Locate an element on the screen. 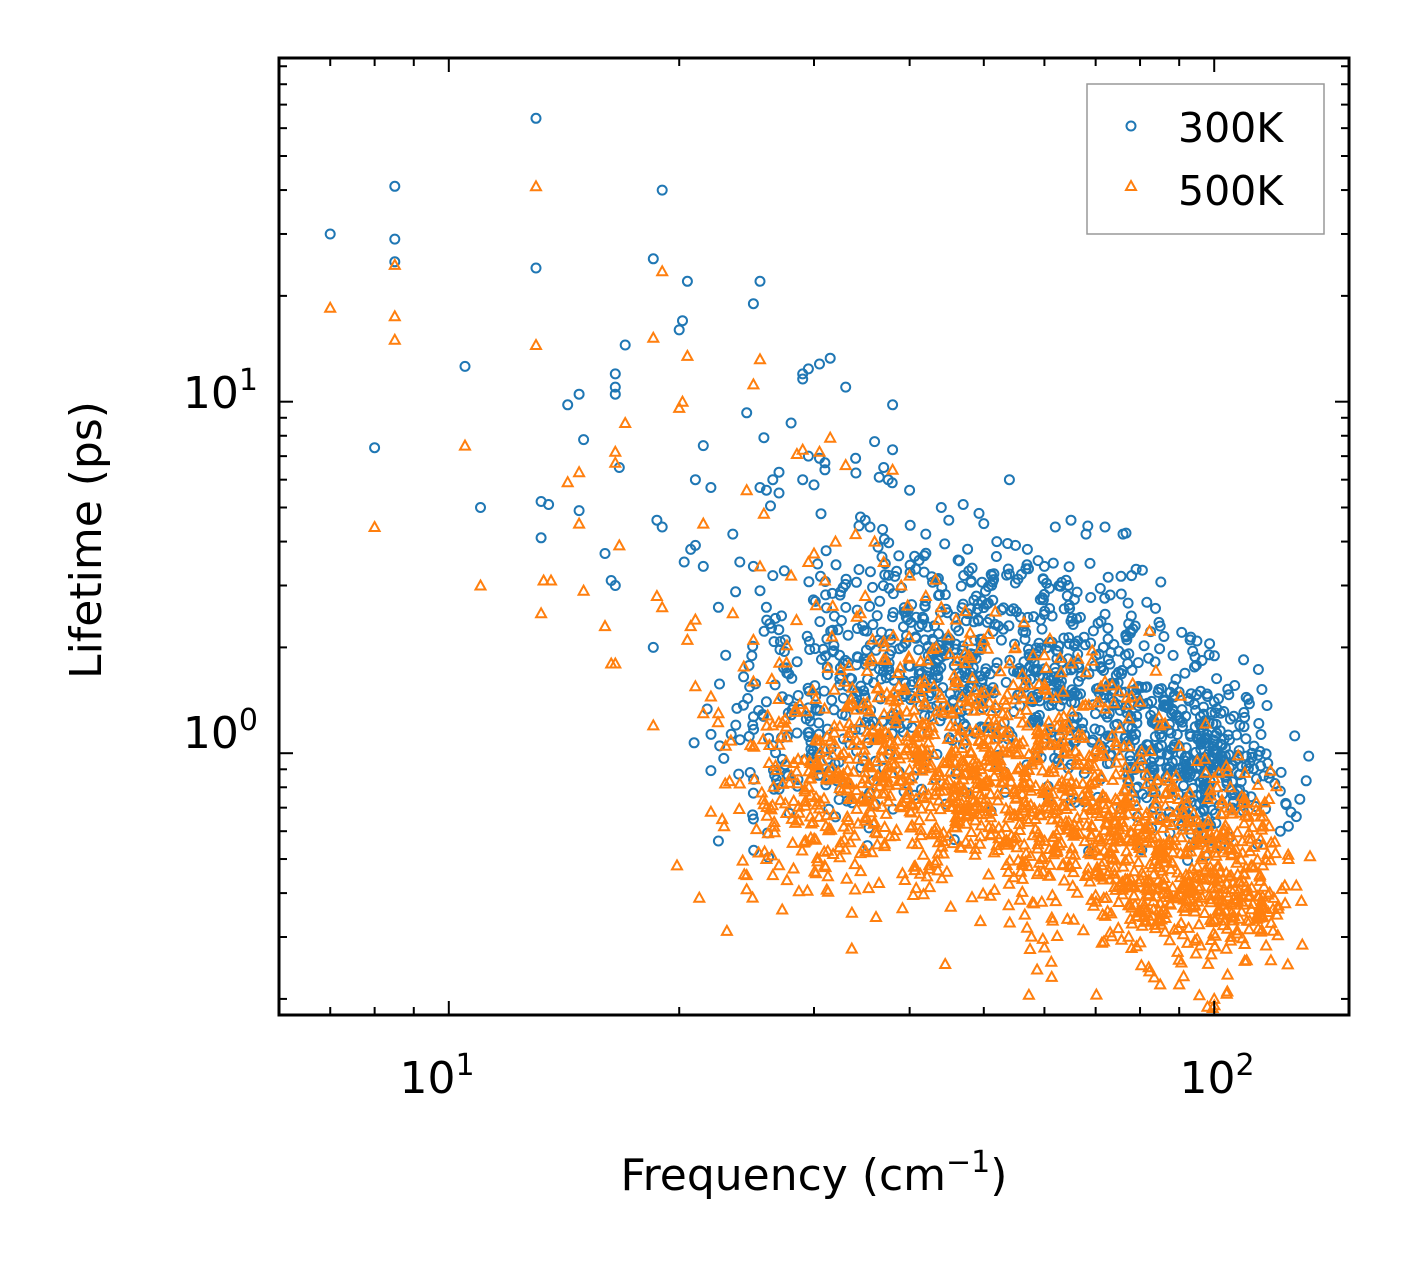 The width and height of the screenshot is (1408, 1269). svg-text: 101 is located at coordinates (436, 1076).